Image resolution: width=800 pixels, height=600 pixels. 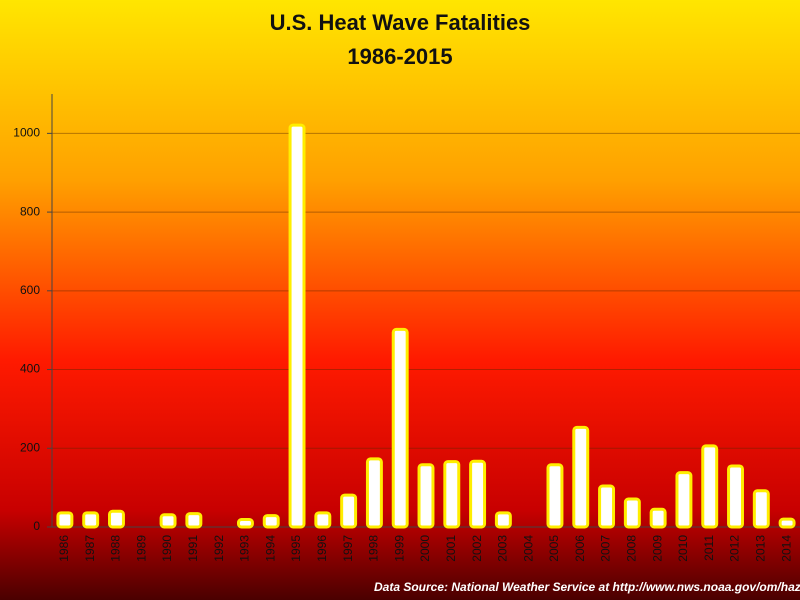 I want to click on x-tick-label: 2010, so click(x=683, y=548).